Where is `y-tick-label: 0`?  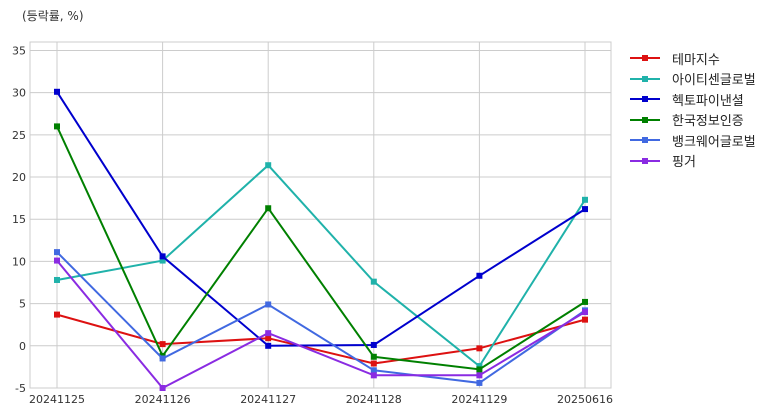
y-tick-label: 0 is located at coordinates (22, 346).